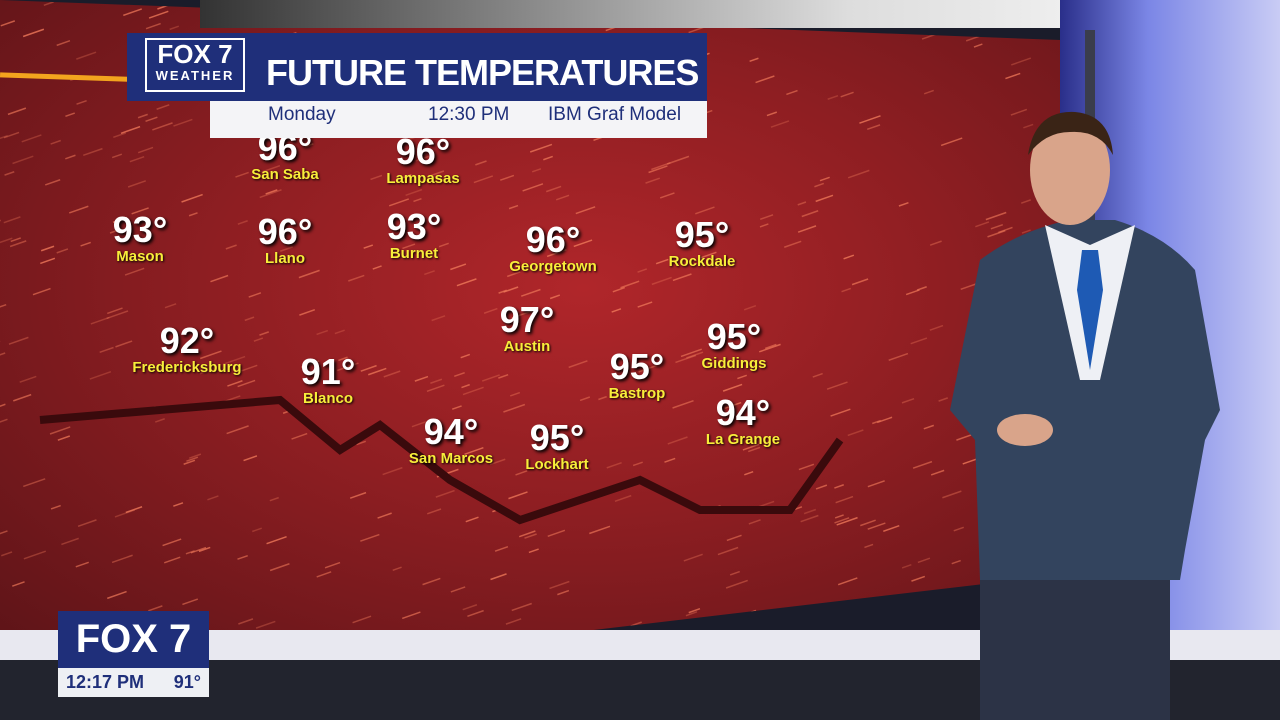  I want to click on city-lampasas: 96° Lampasas, so click(423, 161).